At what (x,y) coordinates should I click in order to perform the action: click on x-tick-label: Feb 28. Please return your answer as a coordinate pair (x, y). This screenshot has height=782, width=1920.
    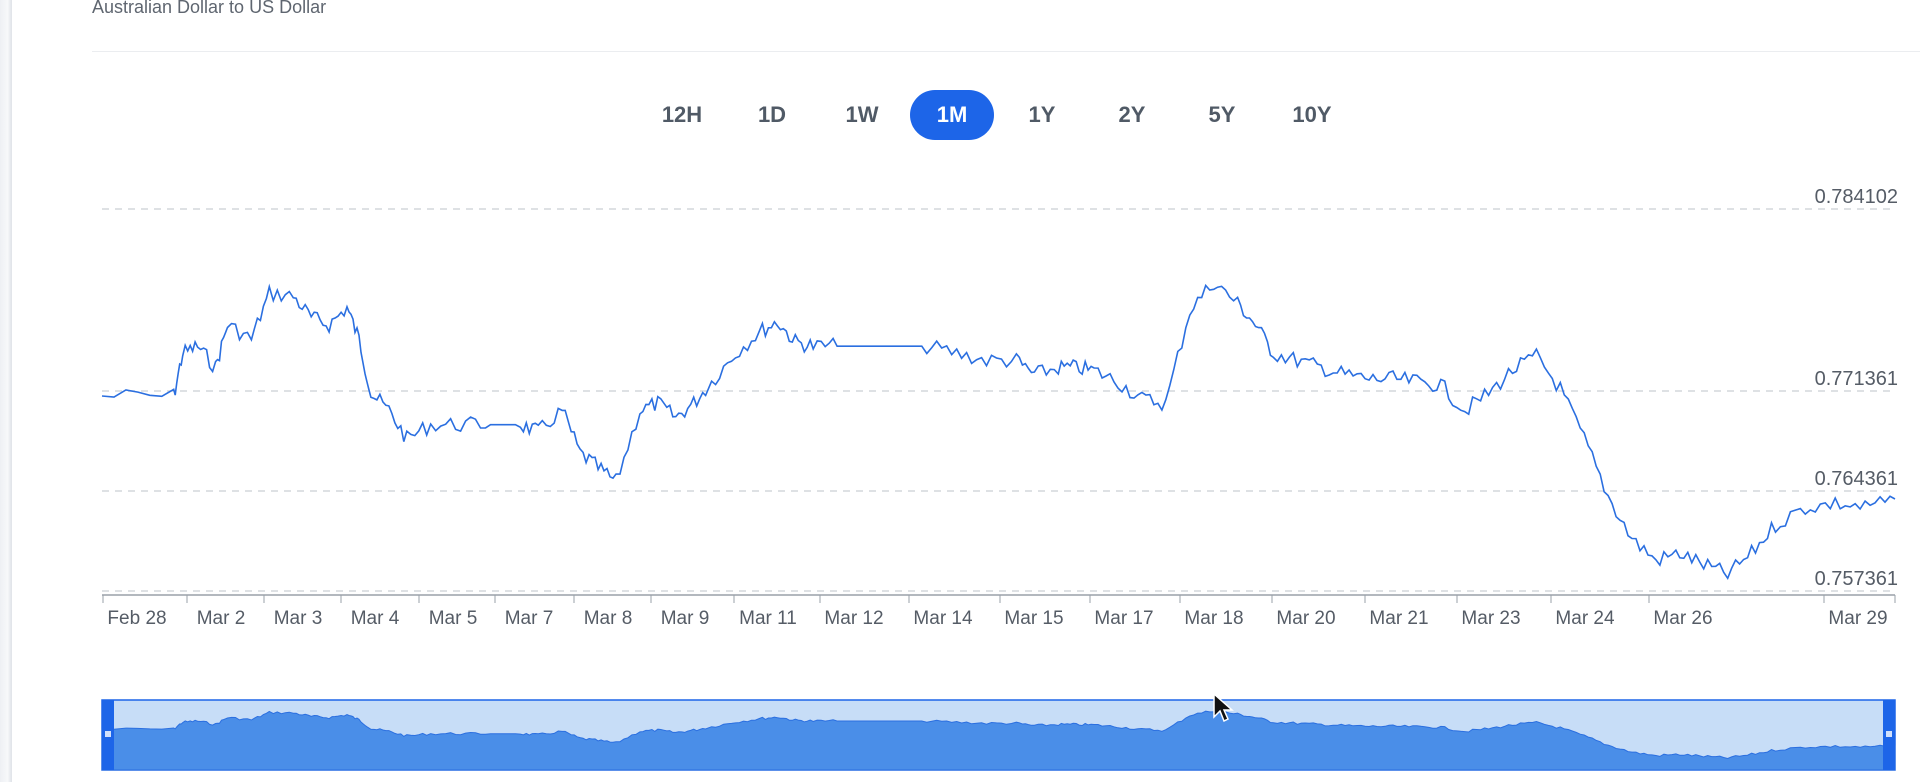
    Looking at the image, I should click on (136, 618).